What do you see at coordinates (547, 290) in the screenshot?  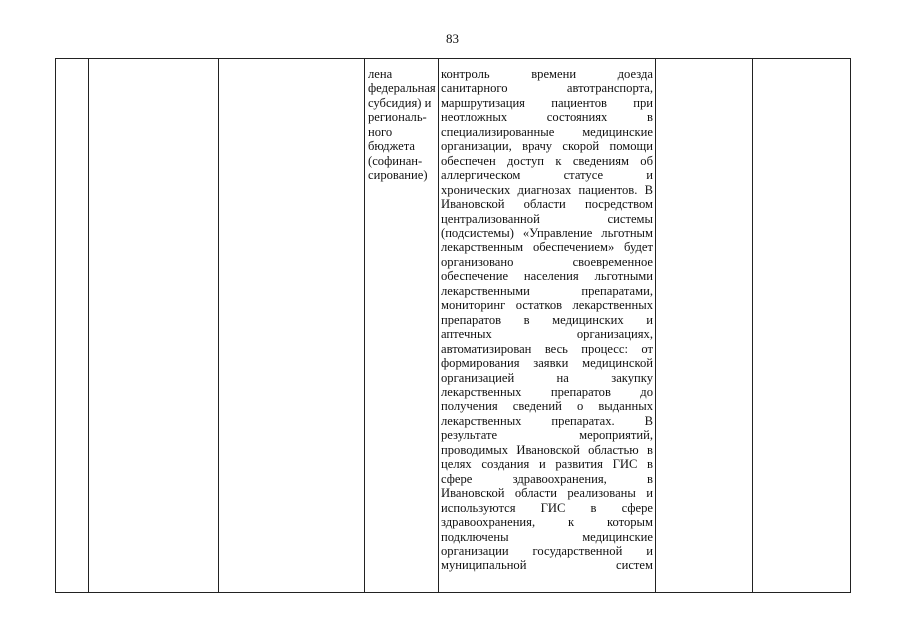 I see `text-line: лекарственными препаратами,` at bounding box center [547, 290].